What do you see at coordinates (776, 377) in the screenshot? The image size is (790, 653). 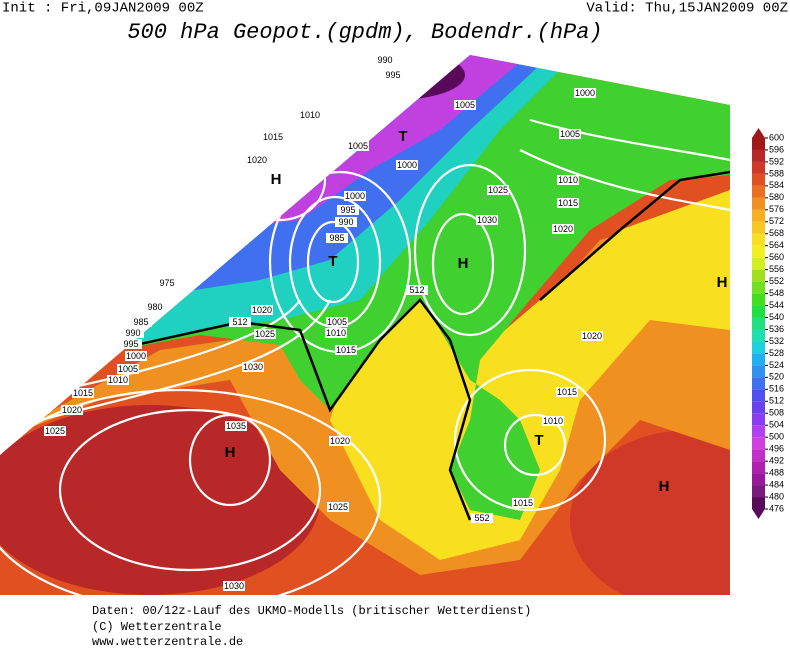 I see `colorbar-label: 520` at bounding box center [776, 377].